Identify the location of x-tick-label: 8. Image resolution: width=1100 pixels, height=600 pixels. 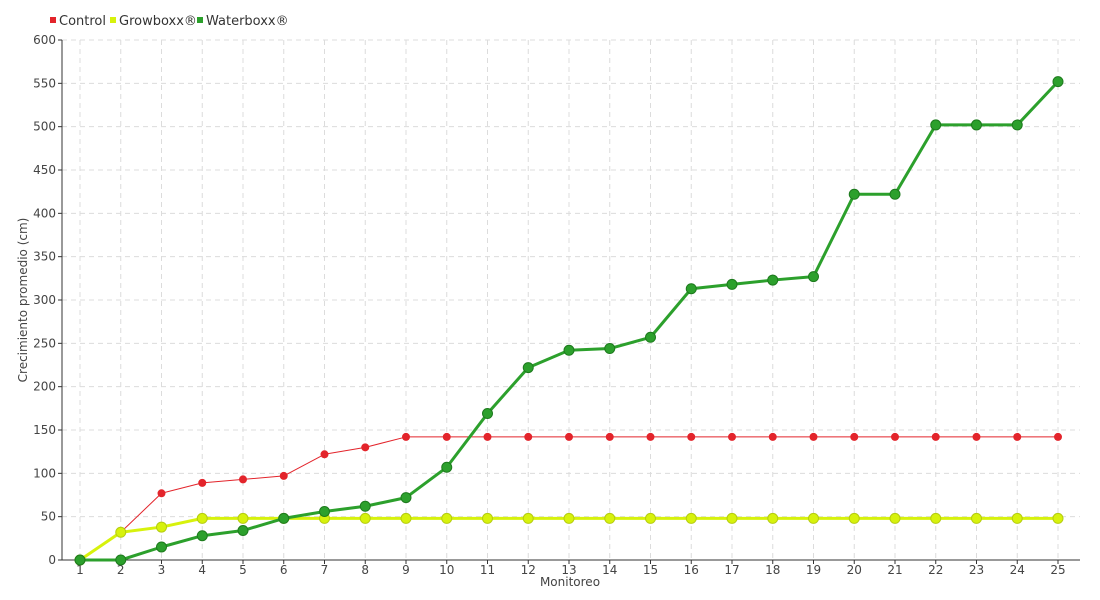
(365, 570).